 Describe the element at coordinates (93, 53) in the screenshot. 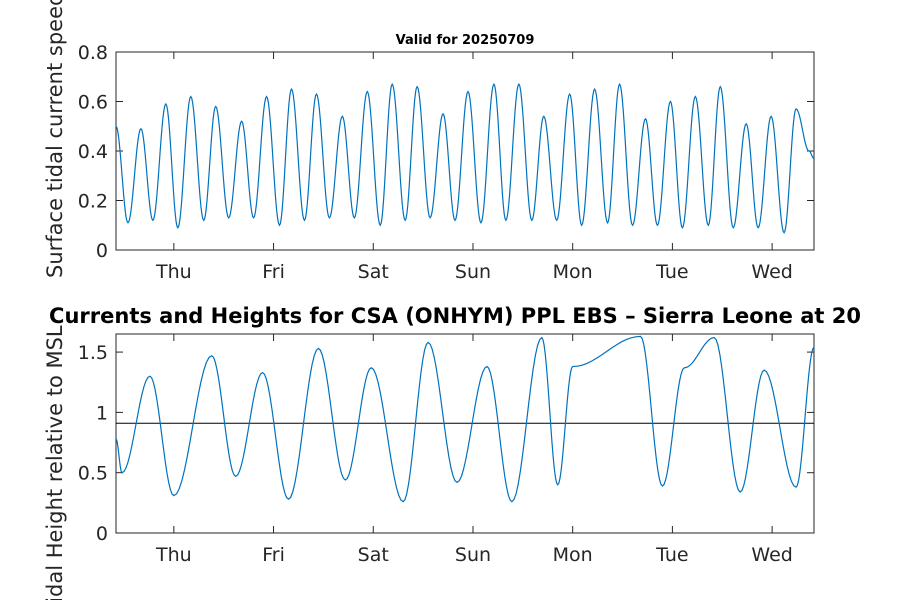

I see `y-tick-label: 0.8` at that location.